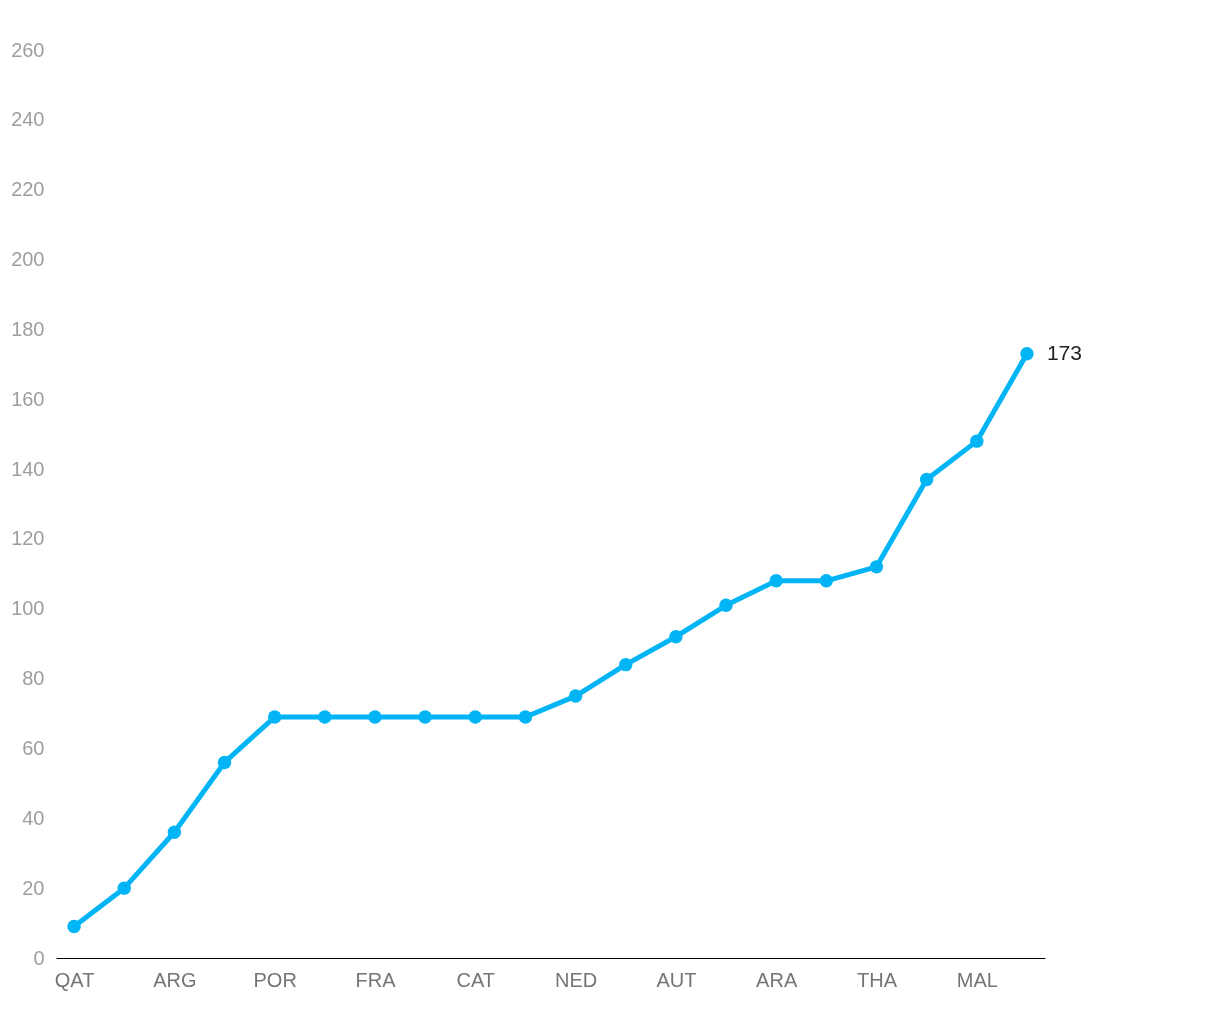 The height and width of the screenshot is (1020, 1220). I want to click on y-tick-label: 100, so click(28, 608).